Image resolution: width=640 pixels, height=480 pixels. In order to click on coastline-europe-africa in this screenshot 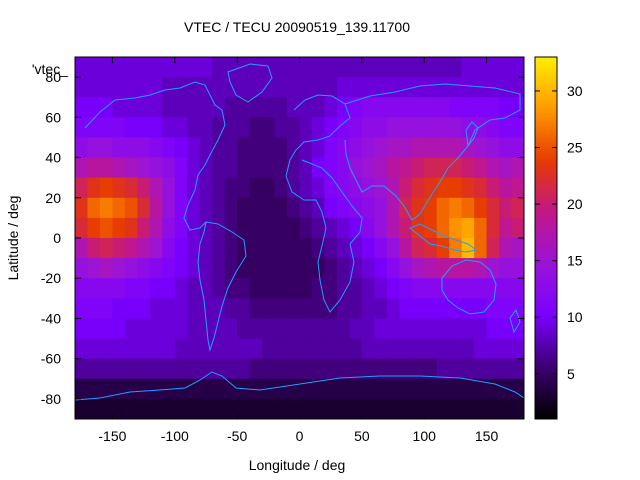, I will do `click(324, 203)`.